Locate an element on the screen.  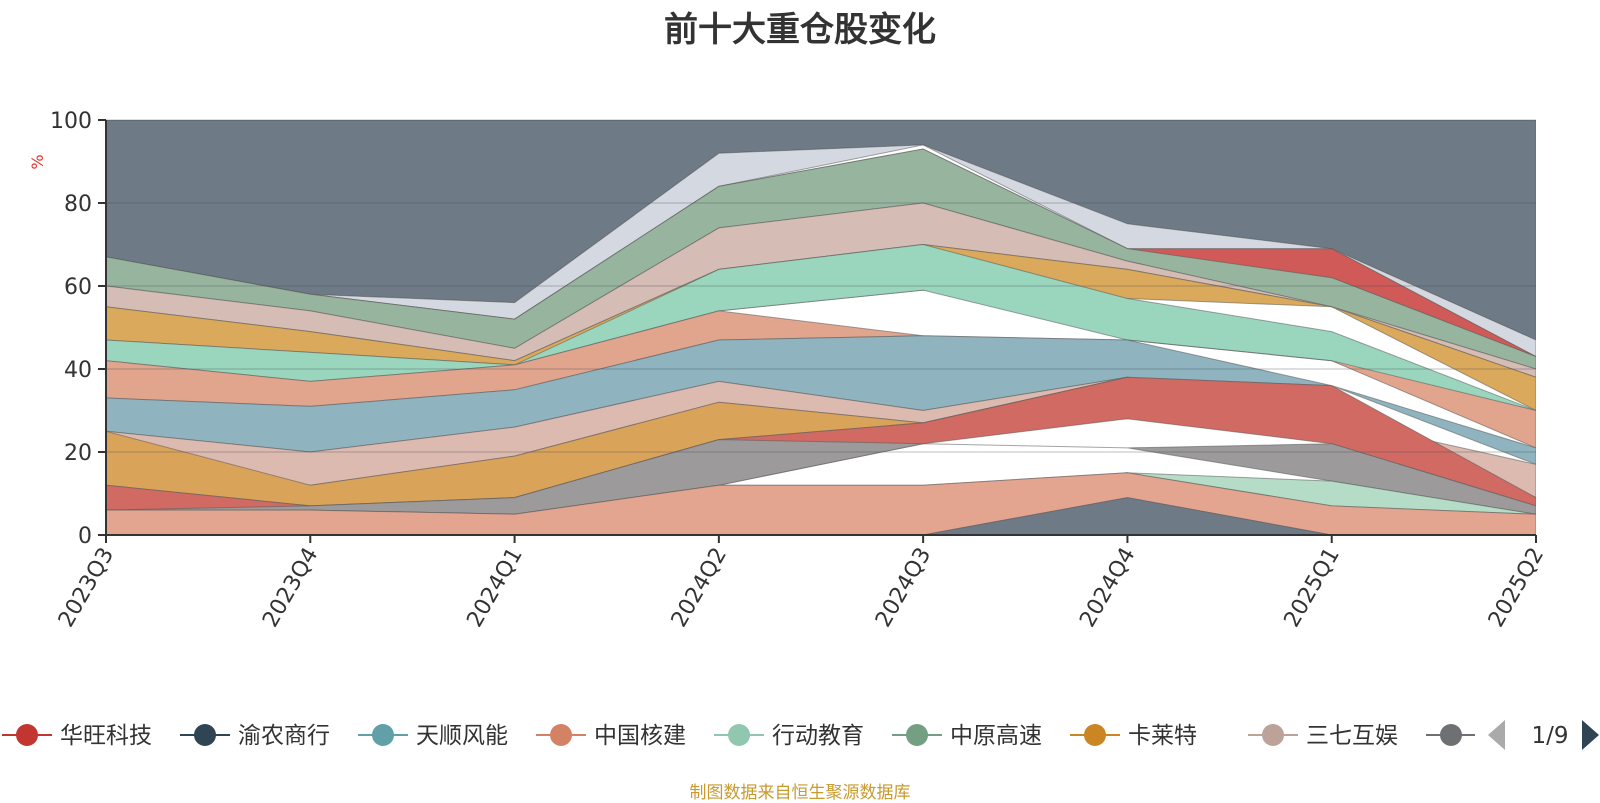
legend-label: 中原高速 is located at coordinates (996, 736).